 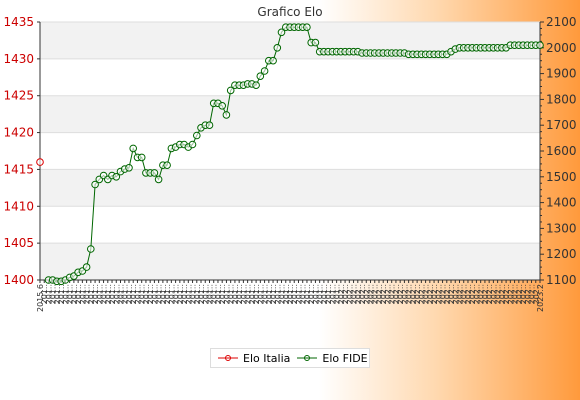 I want to click on left-tick-label: 1415, so click(x=18, y=169).